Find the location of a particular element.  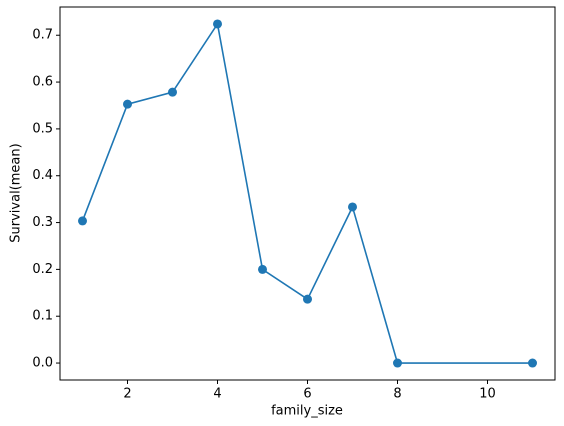

x-tick-label: 10 is located at coordinates (487, 394).